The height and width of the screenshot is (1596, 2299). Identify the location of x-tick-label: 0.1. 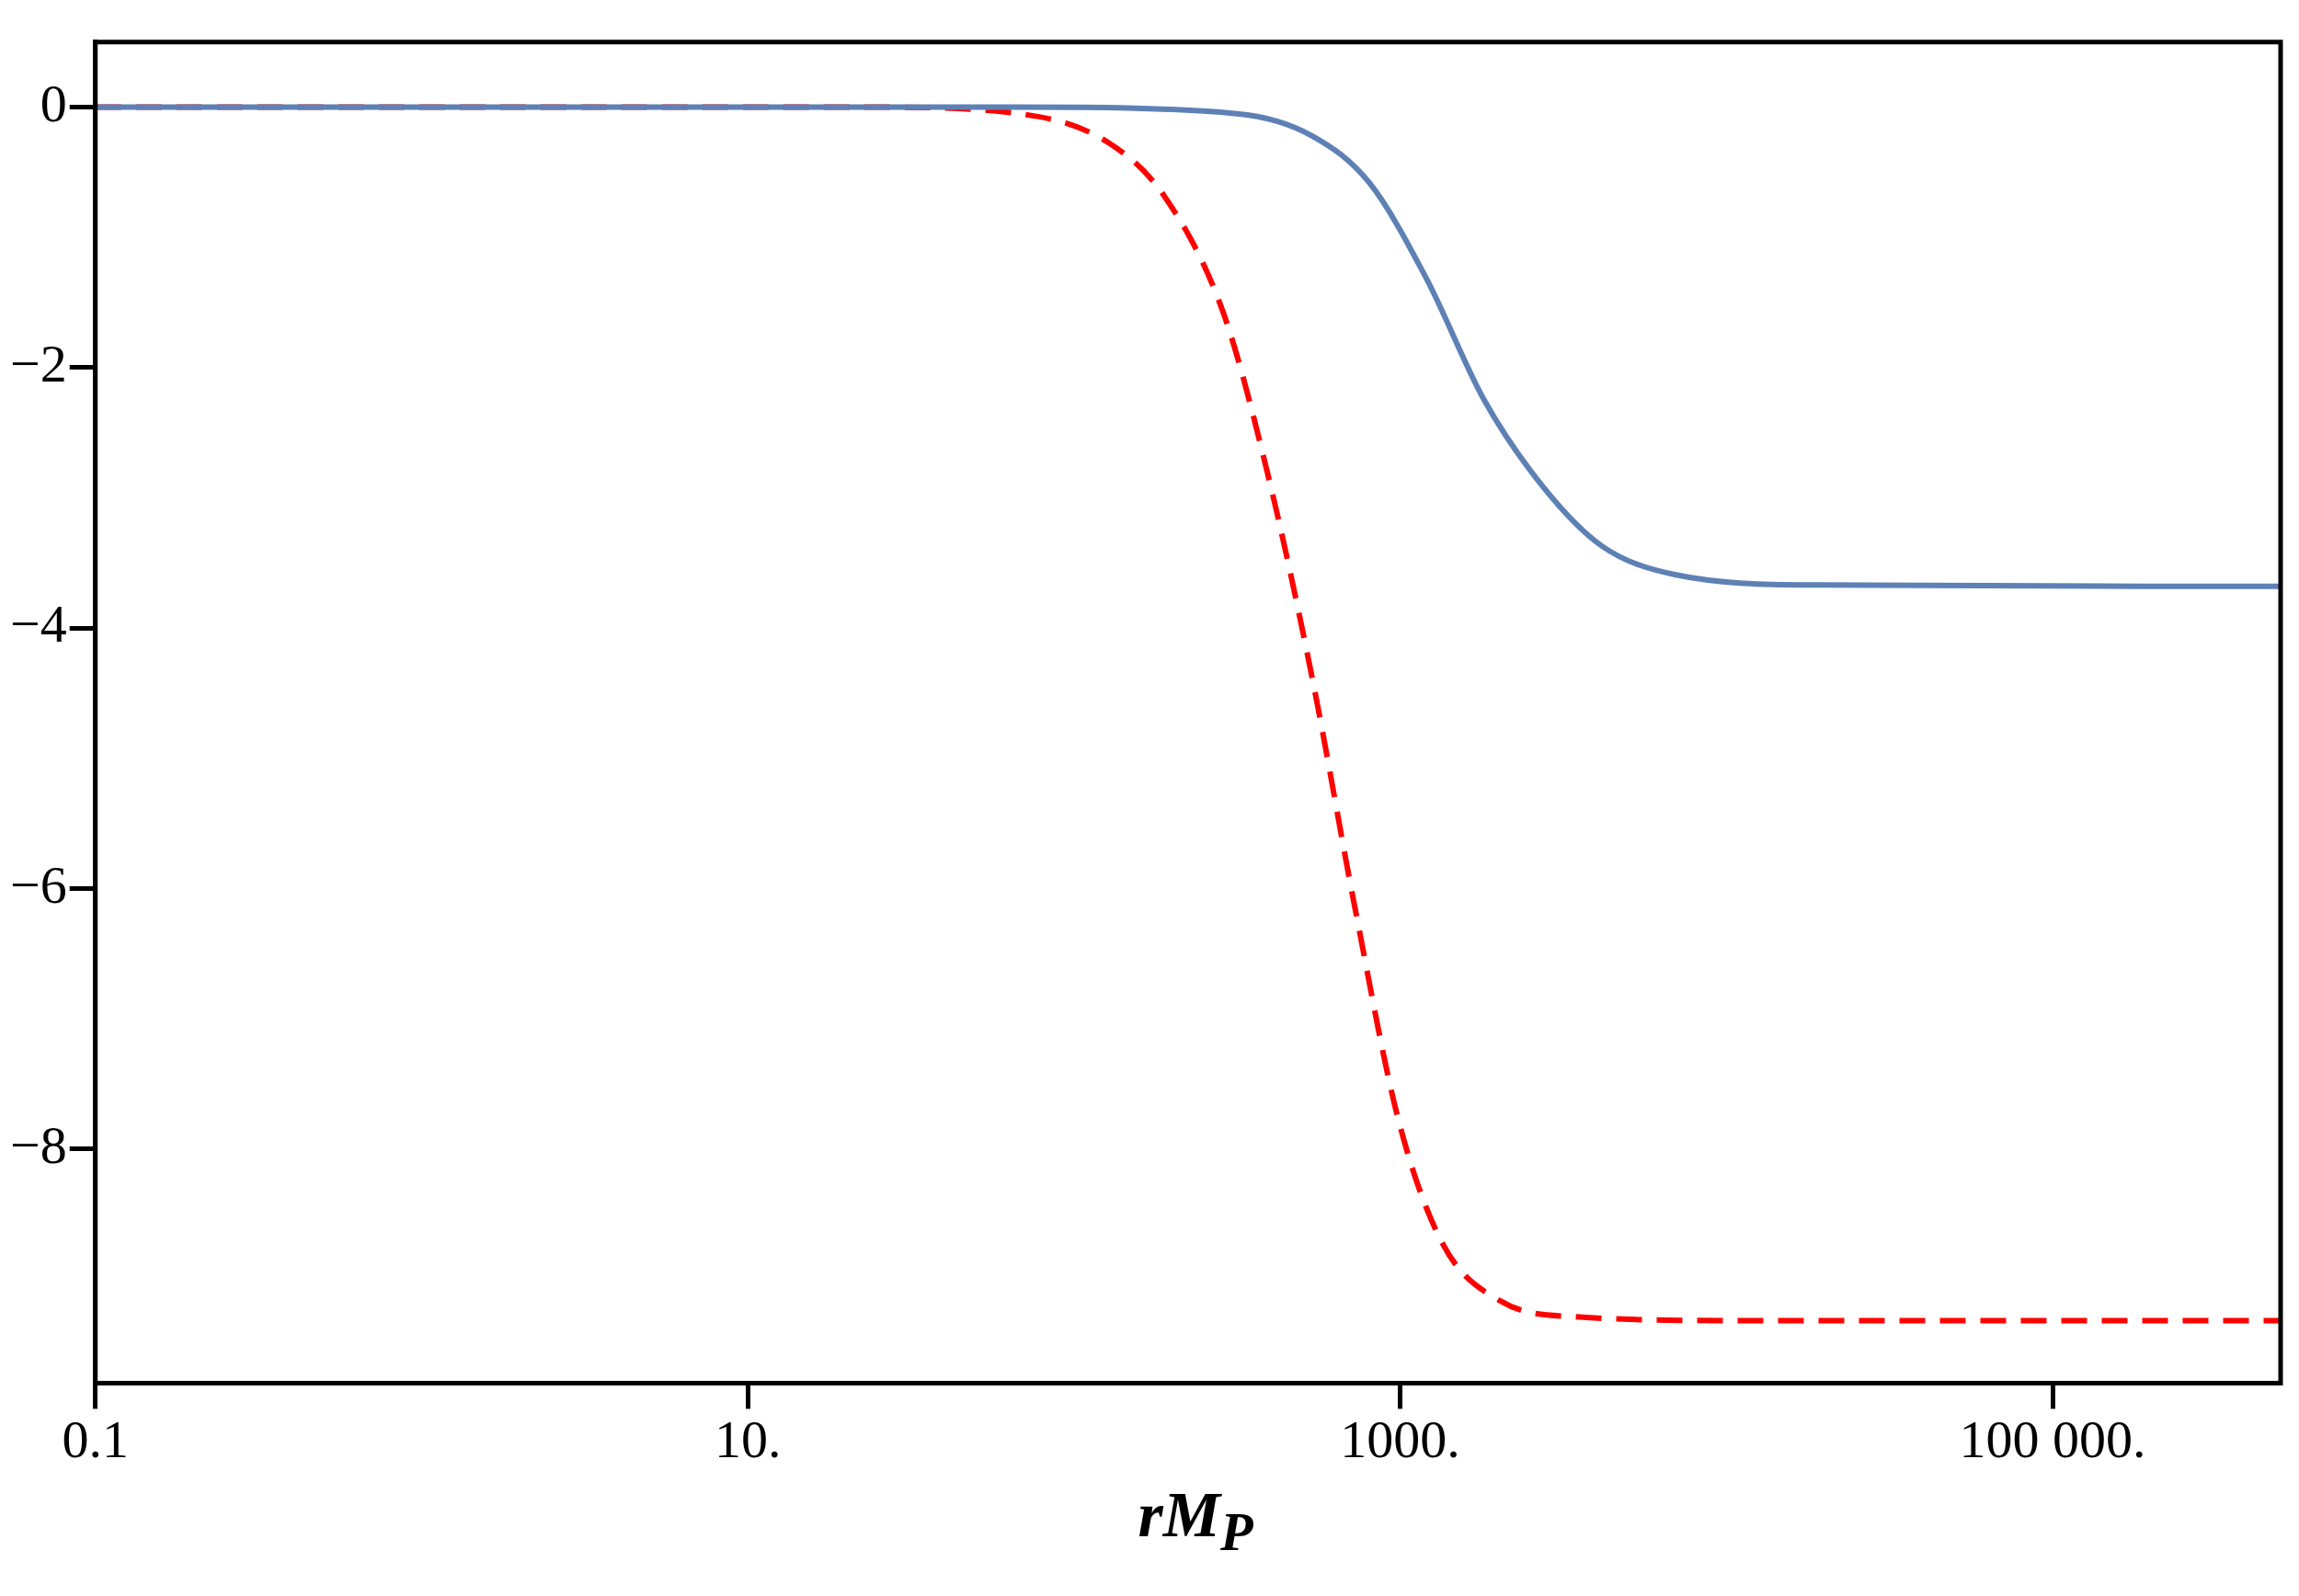
(95, 1439).